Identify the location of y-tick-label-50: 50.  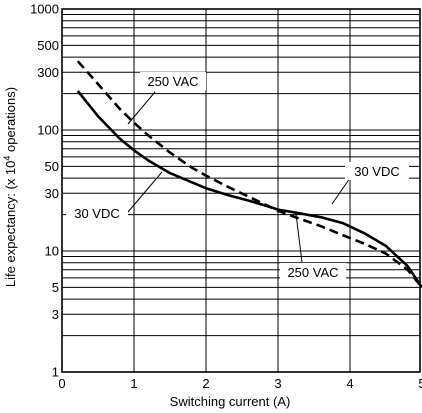
(52, 166).